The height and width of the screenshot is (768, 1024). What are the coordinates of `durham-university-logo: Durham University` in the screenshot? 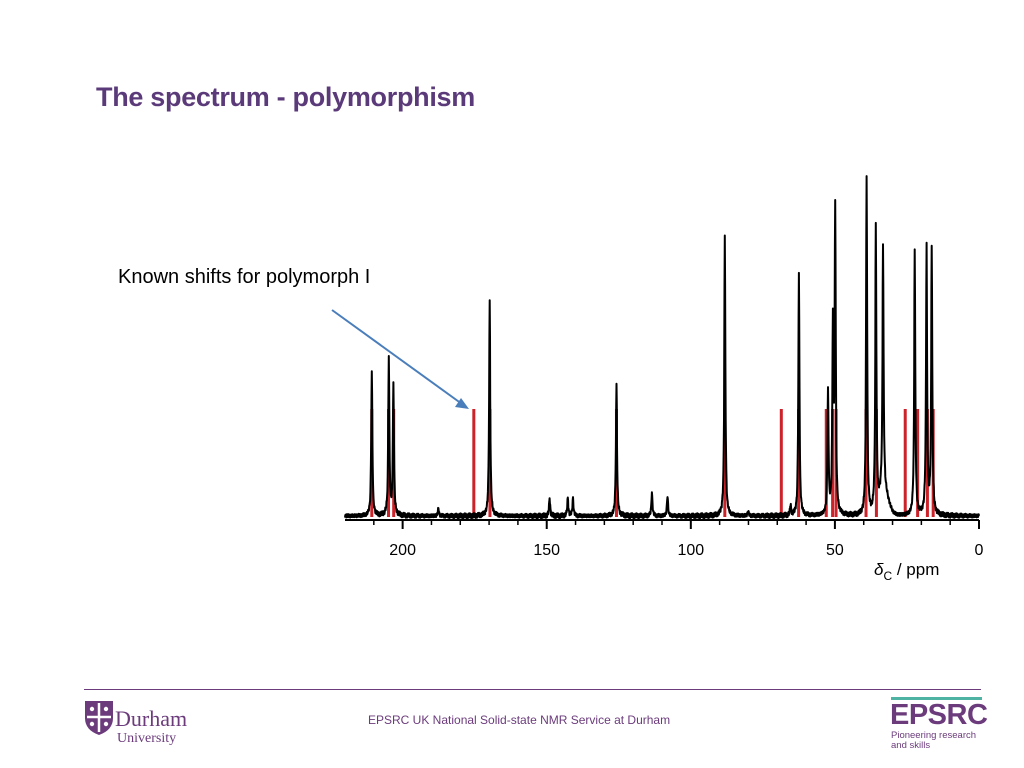 It's located at (149, 728).